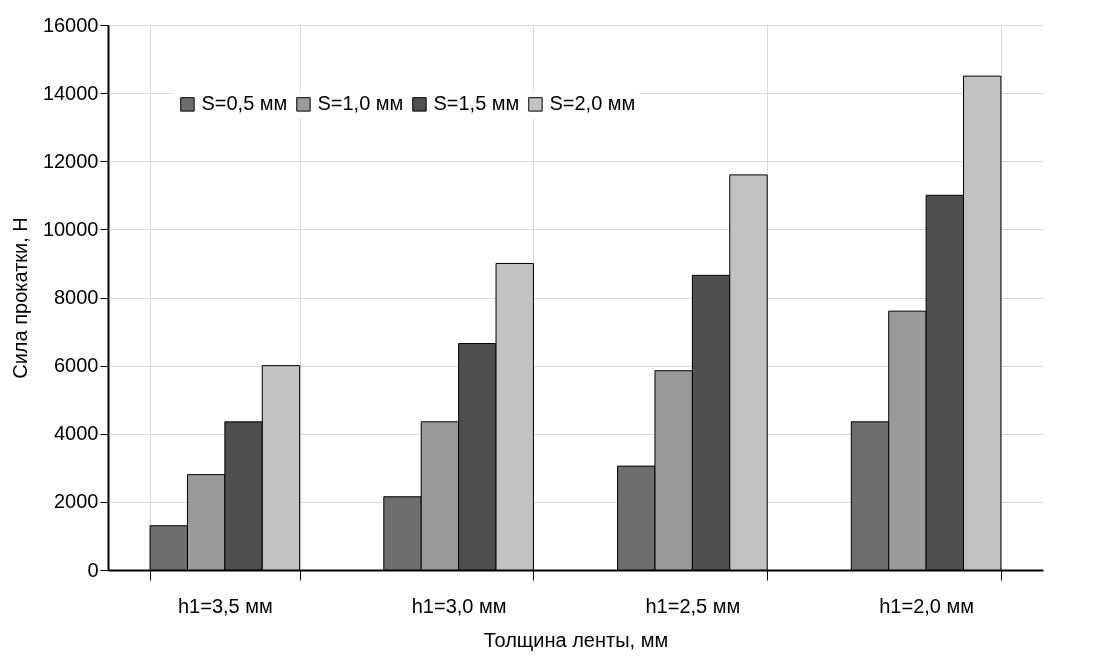 The image size is (1104, 666). Describe the element at coordinates (70, 92) in the screenshot. I see `y-tick-label: 14000` at that location.